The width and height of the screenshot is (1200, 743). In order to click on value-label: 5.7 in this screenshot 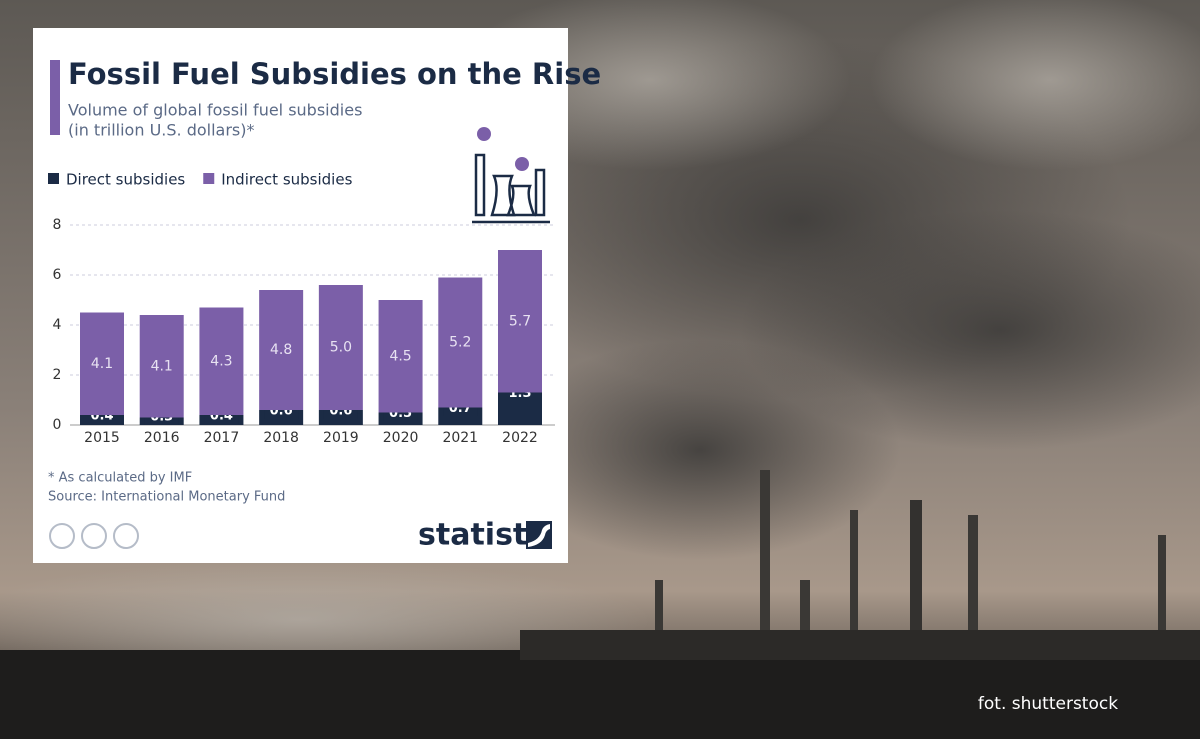, I will do `click(520, 321)`.